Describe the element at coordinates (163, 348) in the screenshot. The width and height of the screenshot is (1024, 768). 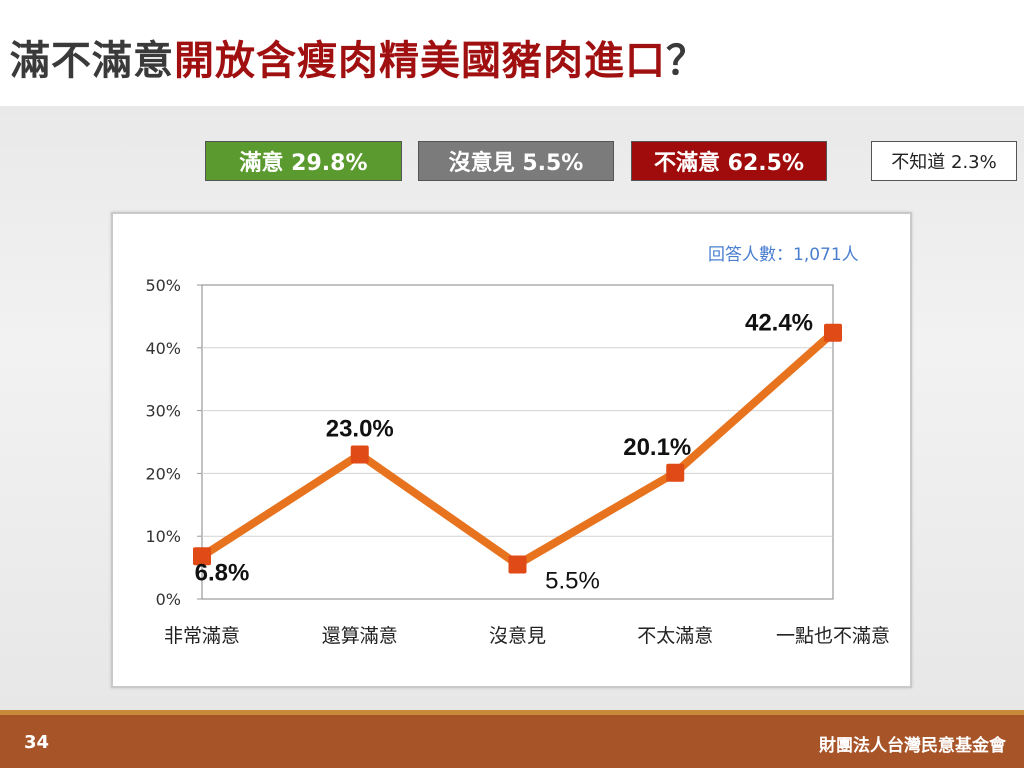
I see `y-tick-label: 40%` at that location.